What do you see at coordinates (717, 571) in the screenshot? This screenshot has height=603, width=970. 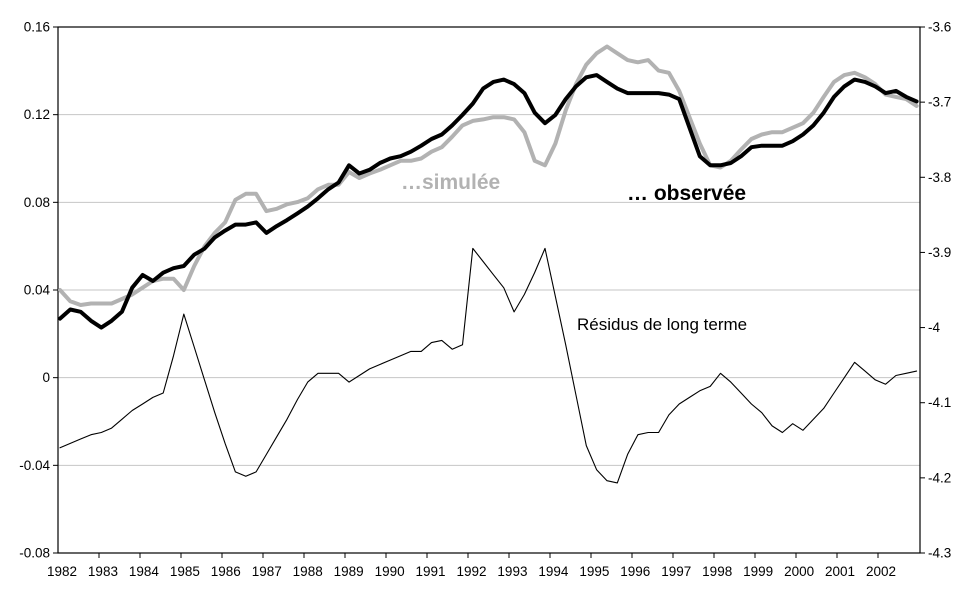 I see `x-axis-tick-label: 1998` at bounding box center [717, 571].